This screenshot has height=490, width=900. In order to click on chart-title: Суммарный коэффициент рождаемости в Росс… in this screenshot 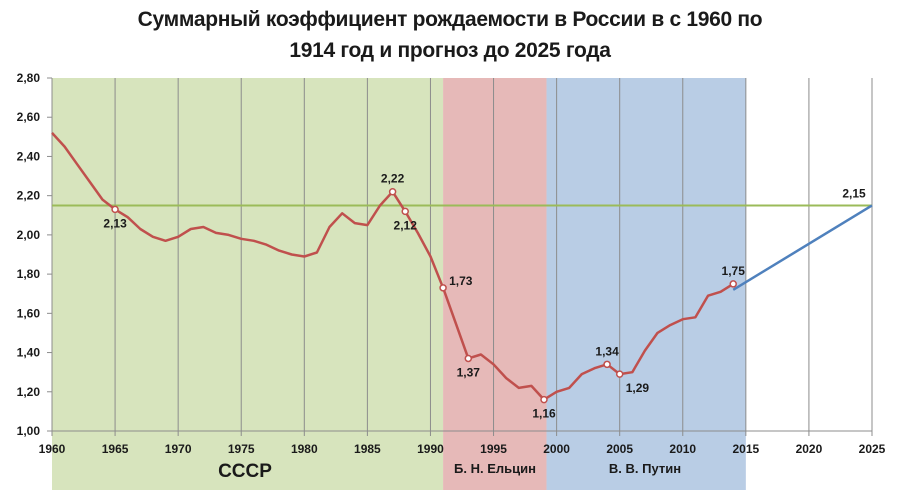, I will do `click(450, 35)`.